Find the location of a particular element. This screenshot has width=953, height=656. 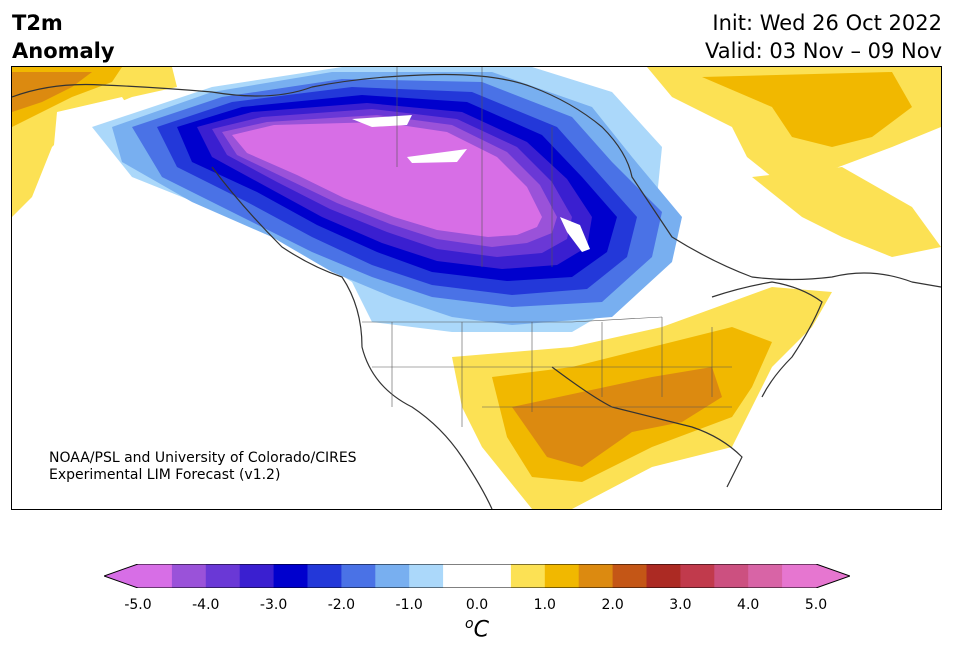

lake-athabasca is located at coordinates (437, 156).